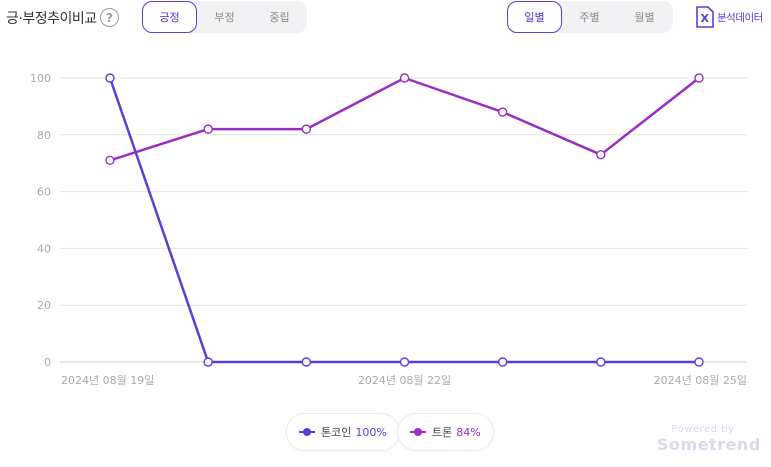 The image size is (771, 467). Describe the element at coordinates (51, 19) in the screenshot. I see `section-title: 긍·부정추이비교` at that location.